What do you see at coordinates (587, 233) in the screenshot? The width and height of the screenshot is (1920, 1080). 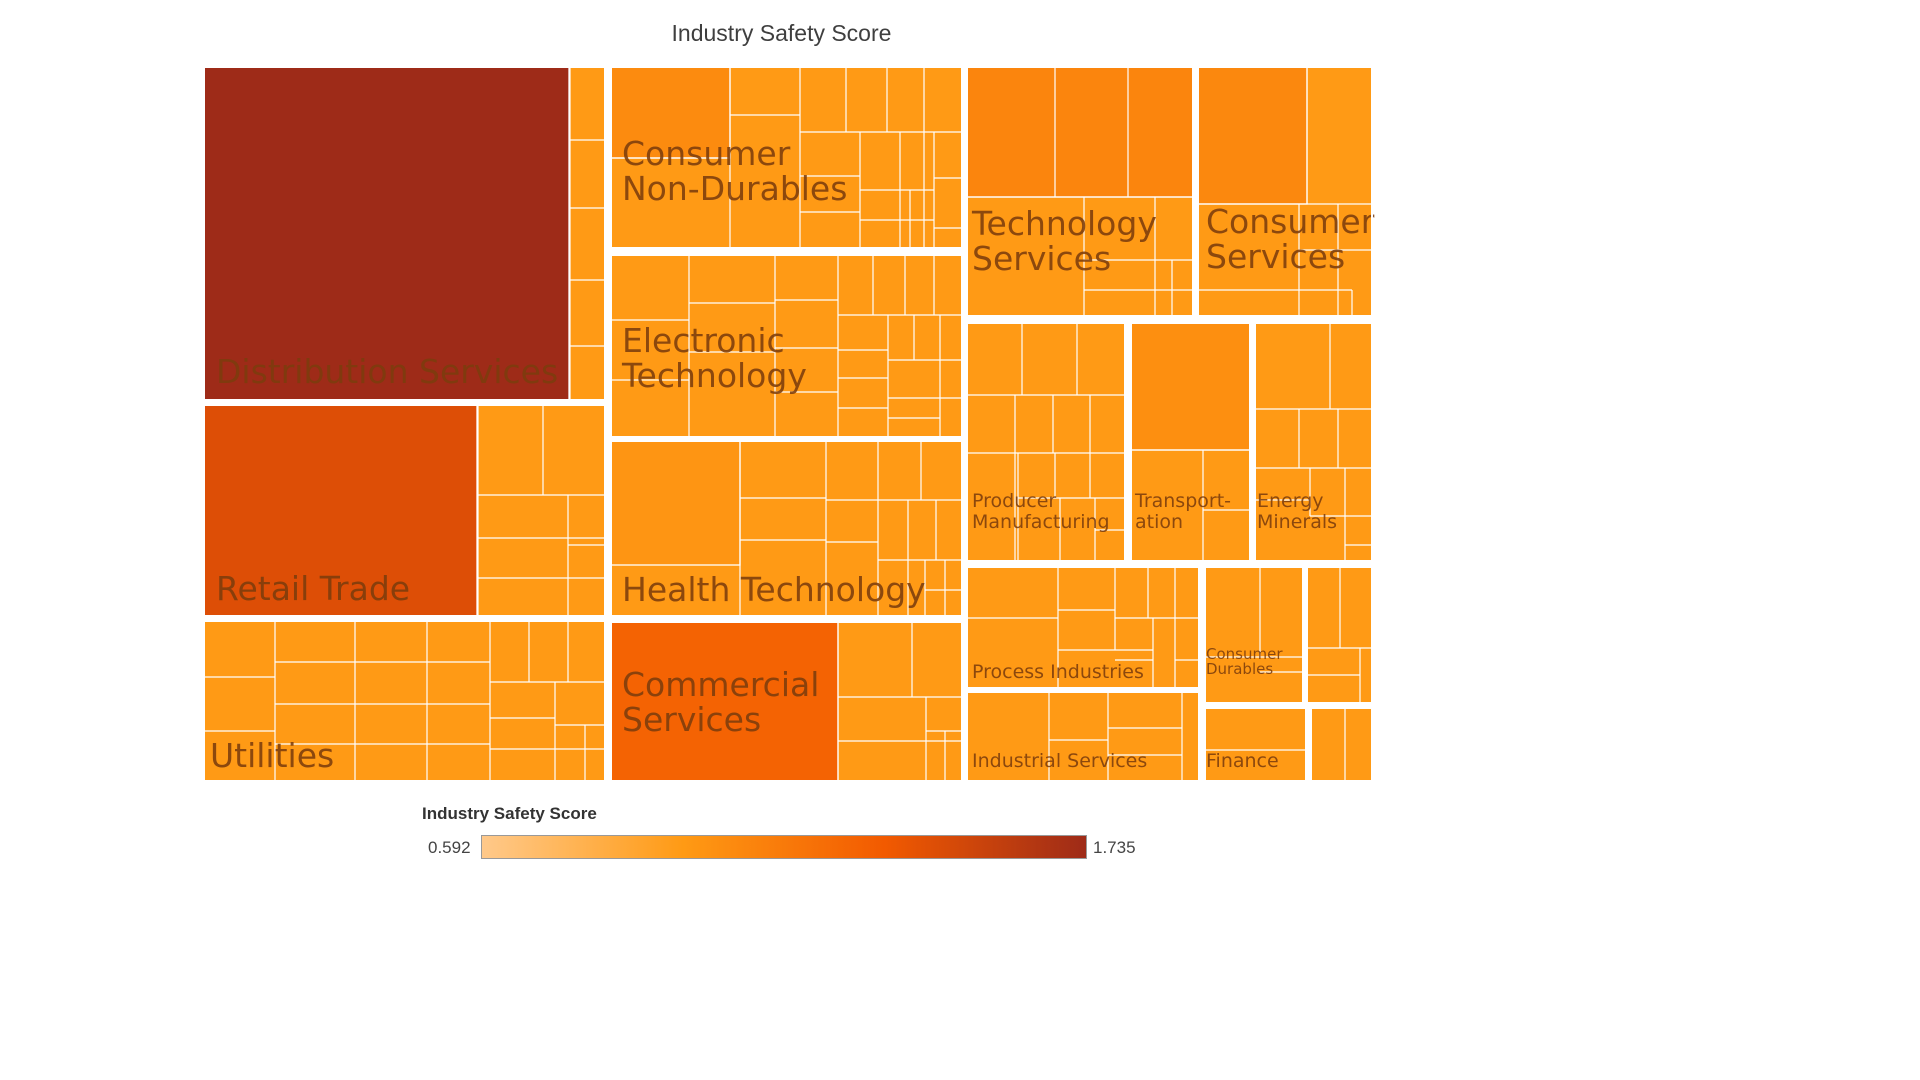 I see `tile-grid-distribution-services` at bounding box center [587, 233].